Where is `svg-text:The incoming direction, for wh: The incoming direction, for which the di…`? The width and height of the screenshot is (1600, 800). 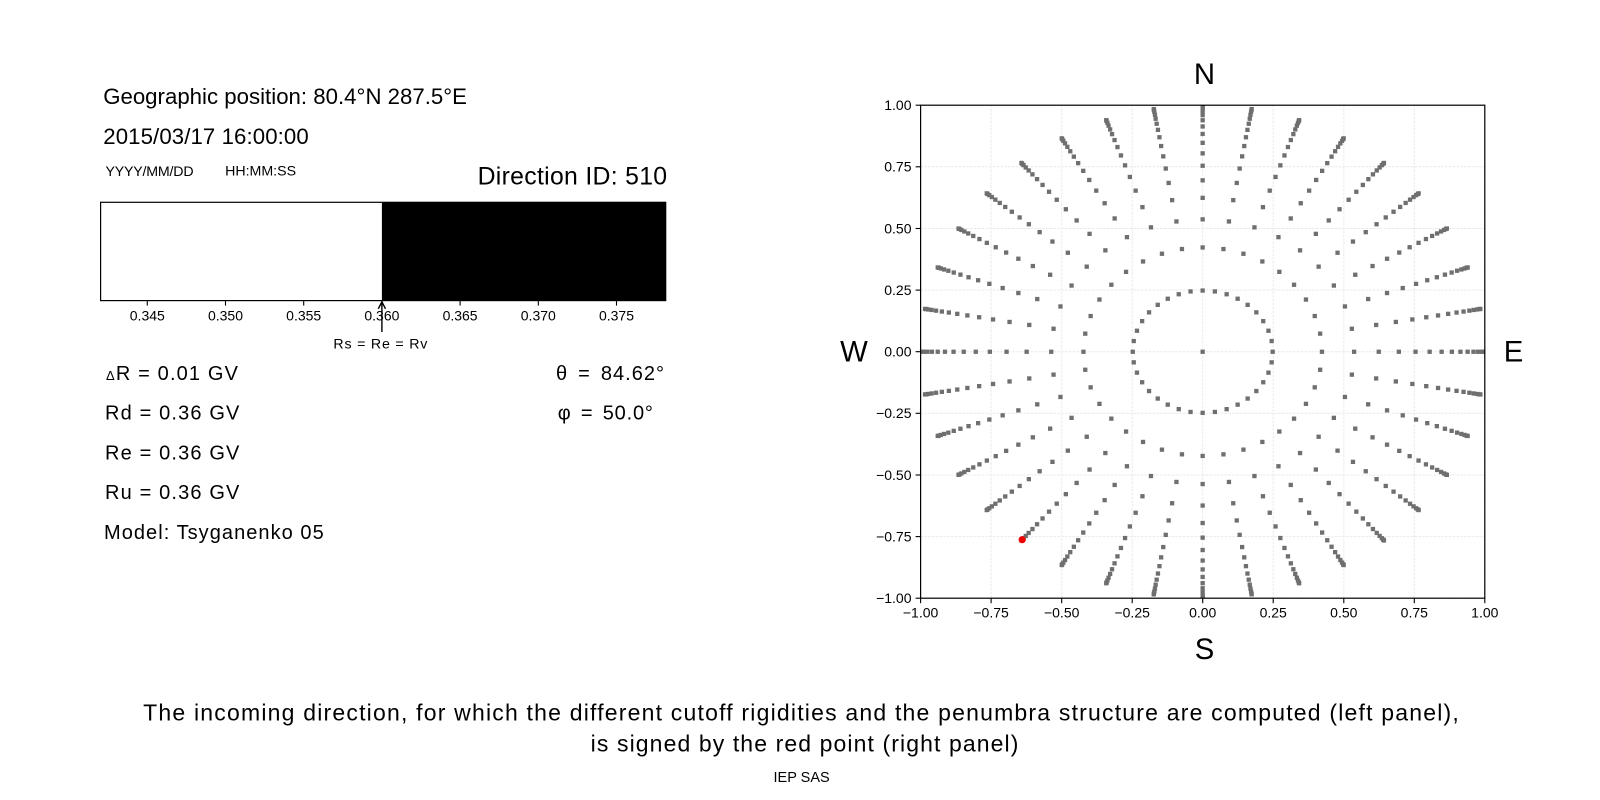
svg-text:The incoming direction, for wh: The incoming direction, for which the di… is located at coordinates (801, 713).